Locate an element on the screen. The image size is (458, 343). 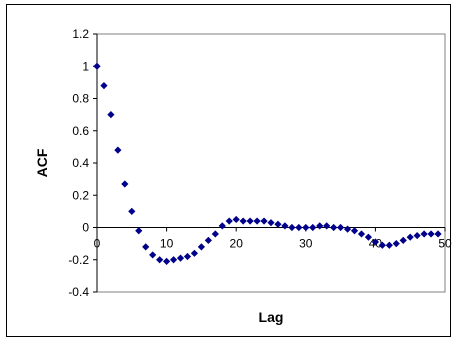
y-tick-label: -0.2 is located at coordinates (78, 260).